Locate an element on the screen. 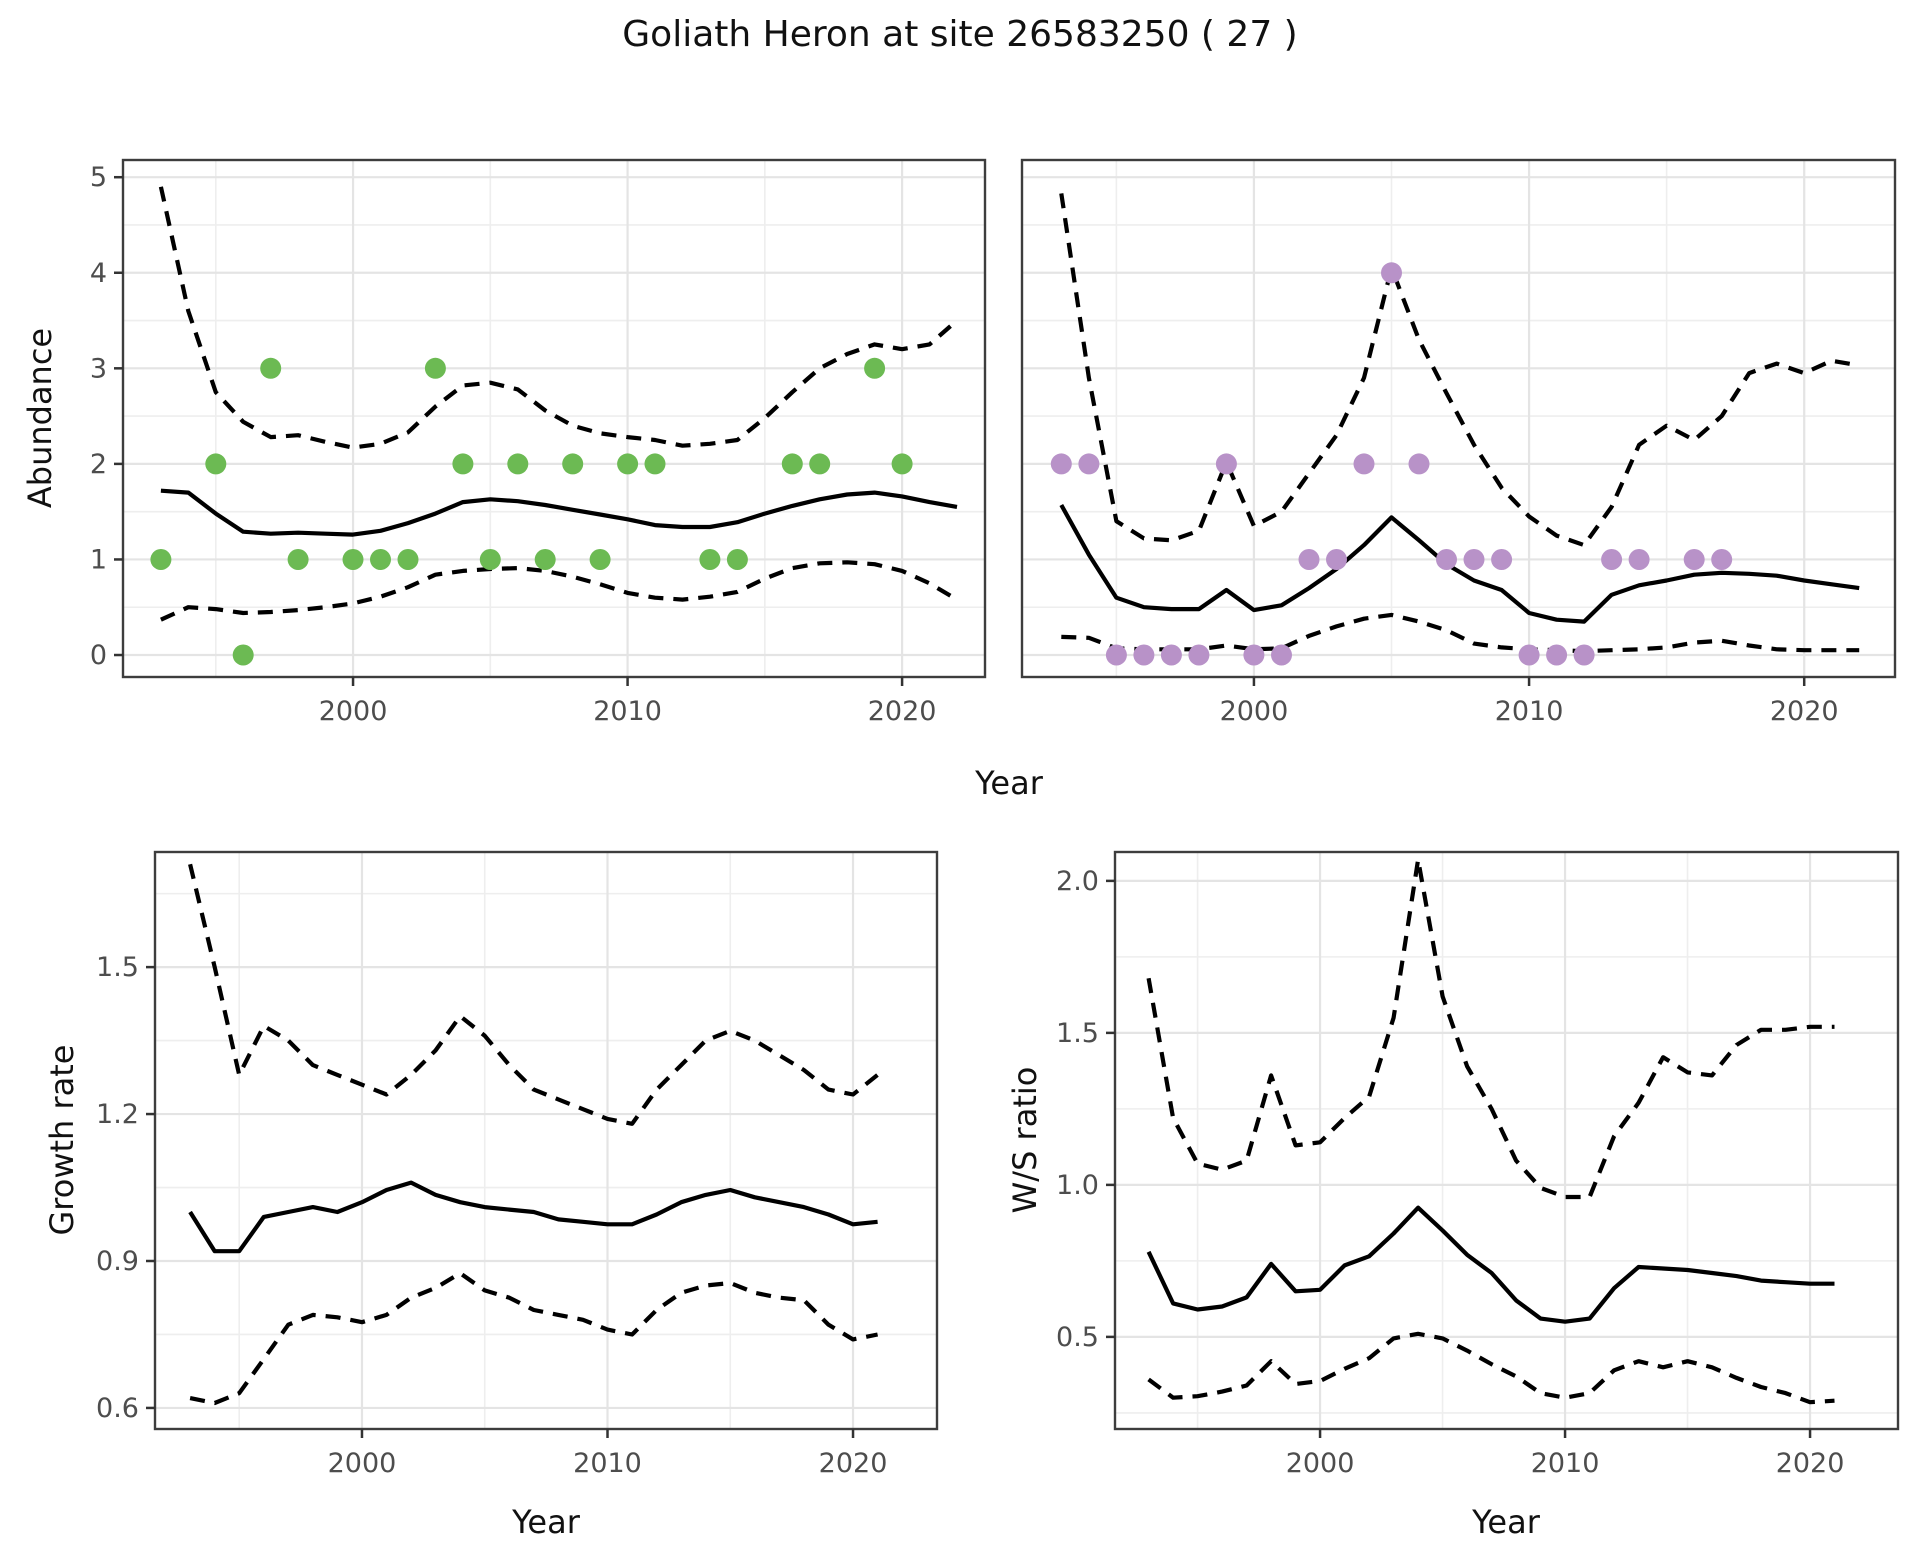 This screenshot has height=1560, width=1920. observed-points-abundance_winter is located at coordinates (1391, 464).